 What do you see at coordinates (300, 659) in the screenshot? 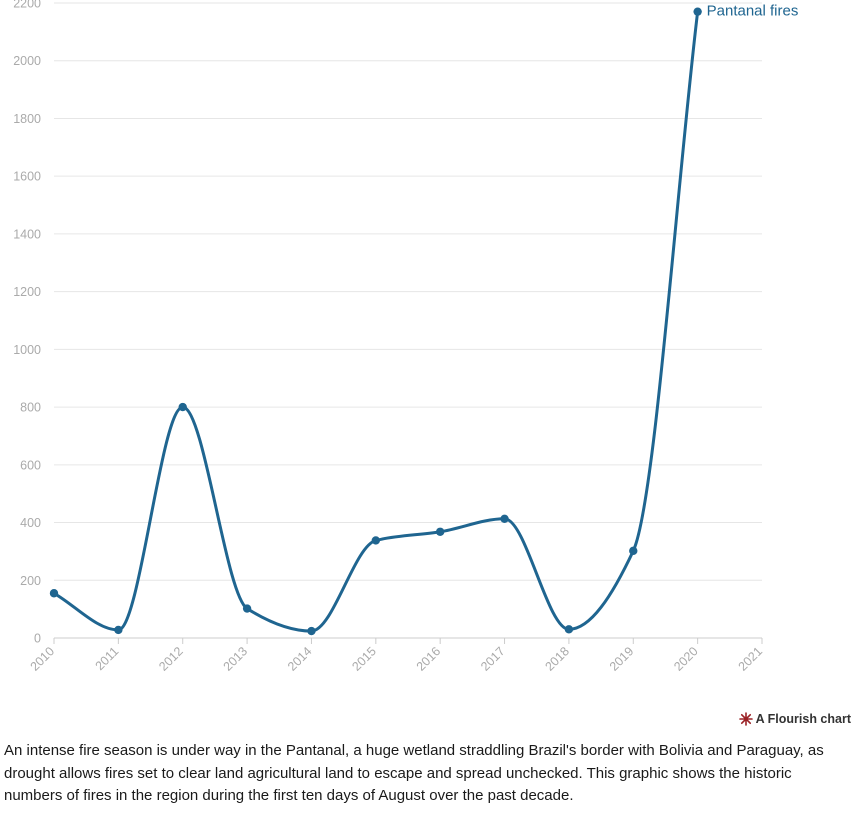
I see `x-tick-label: 2014` at bounding box center [300, 659].